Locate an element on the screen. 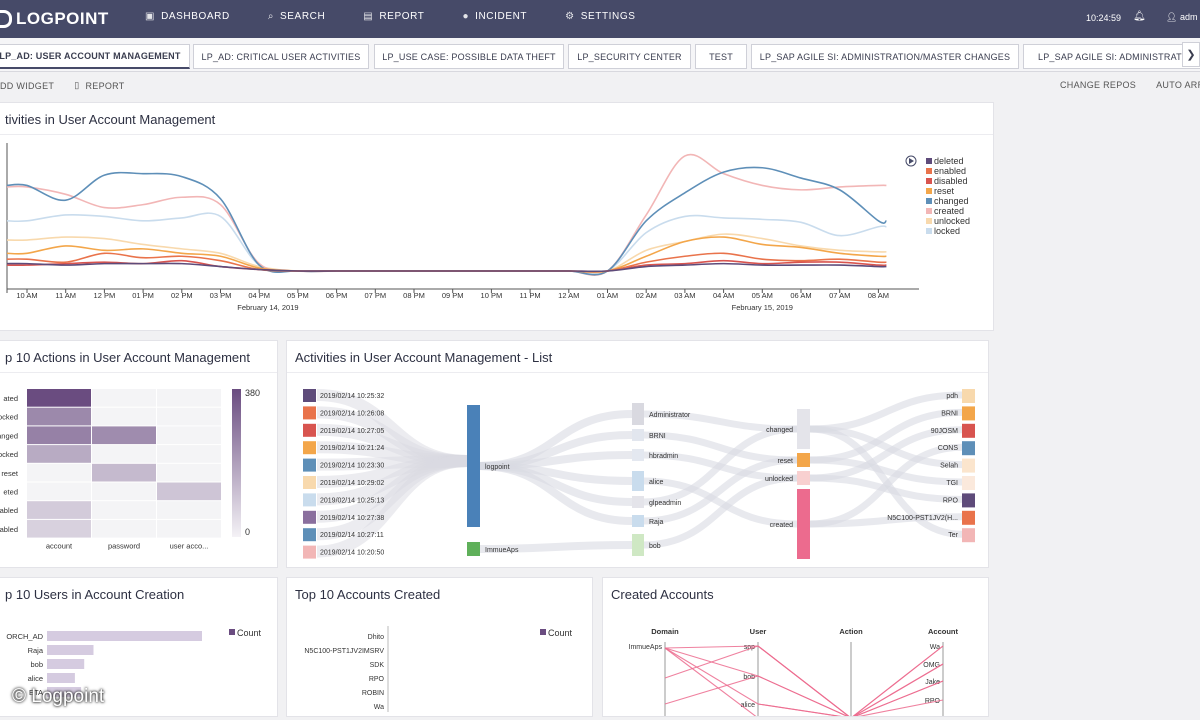 The image size is (1200, 720). bell-icon: 🔔︎ is located at coordinates (1139, 16).